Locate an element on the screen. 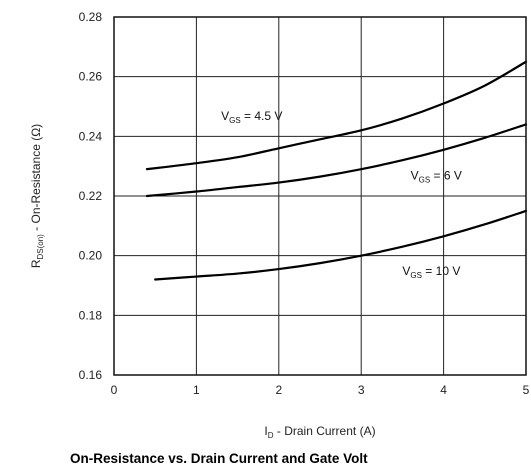 Image resolution: width=531 pixels, height=476 pixels. x-tick-label: 0 is located at coordinates (114, 390).